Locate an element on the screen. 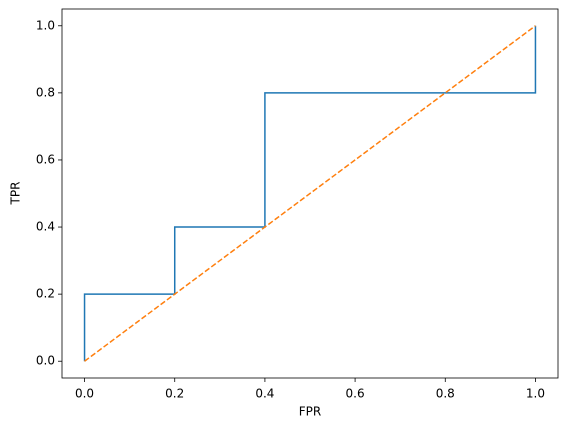  y-tick-label: 0.8 is located at coordinates (45, 92).